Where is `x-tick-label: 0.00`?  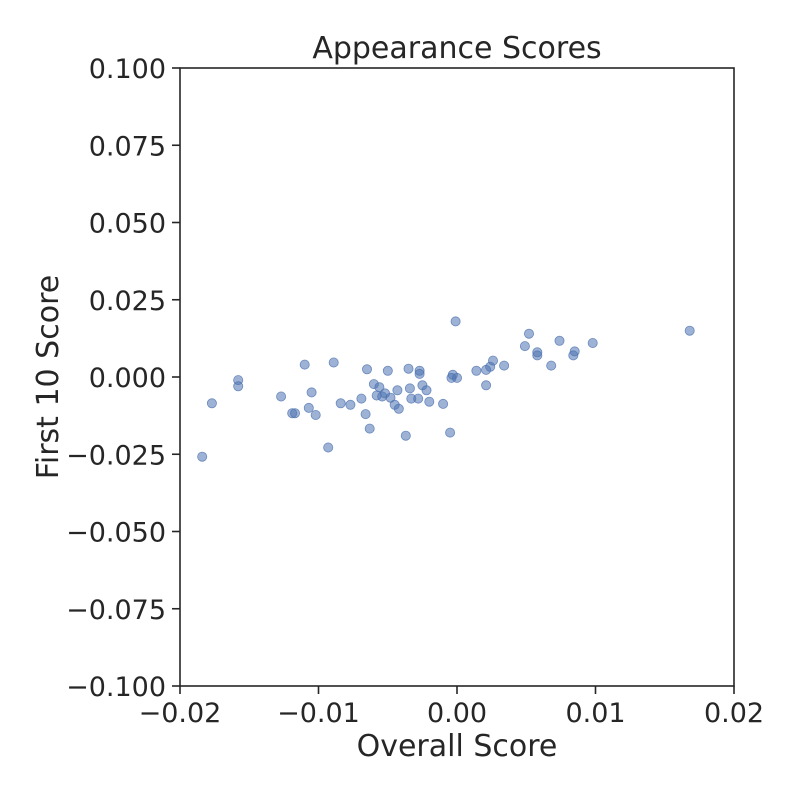 x-tick-label: 0.00 is located at coordinates (457, 713).